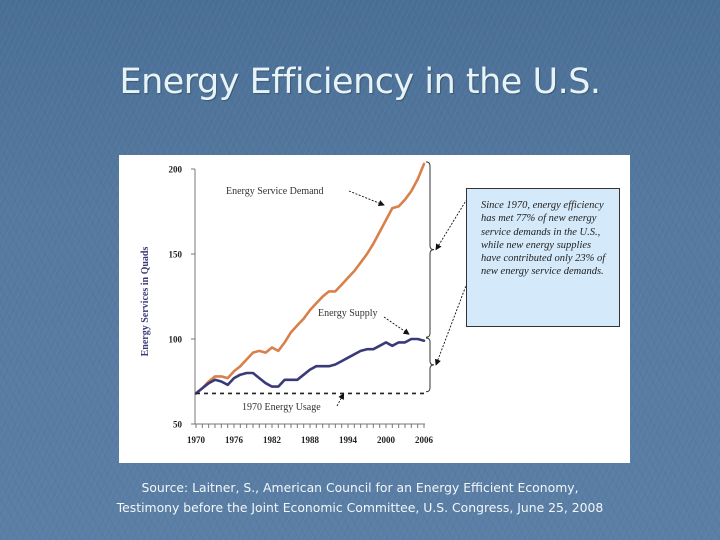  I want to click on y-tick-label: 200, so click(176, 170).